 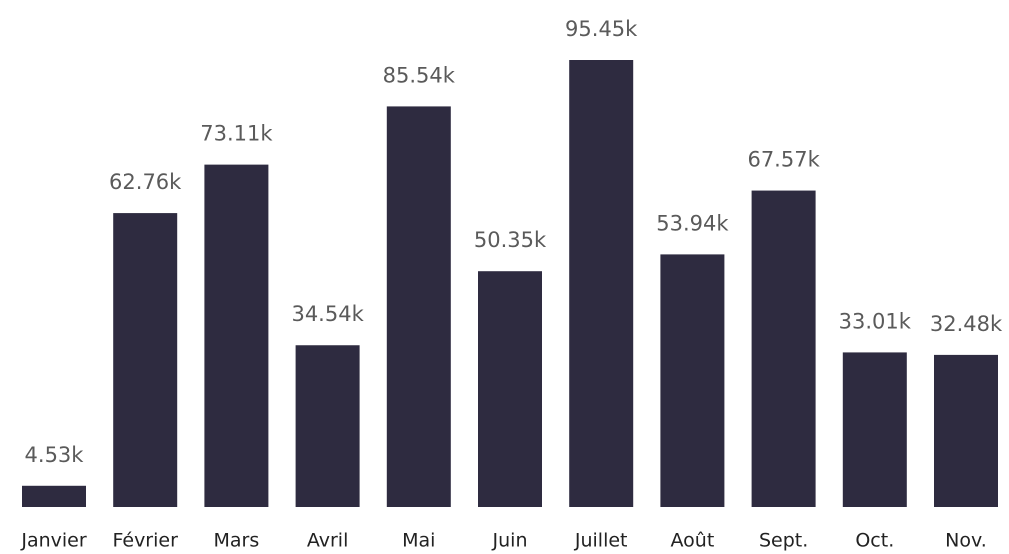 I want to click on x-tick-label: Oct., so click(x=874, y=541).